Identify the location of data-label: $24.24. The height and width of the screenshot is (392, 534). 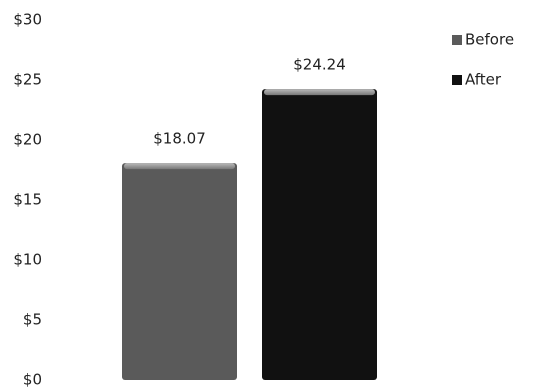
(319, 65).